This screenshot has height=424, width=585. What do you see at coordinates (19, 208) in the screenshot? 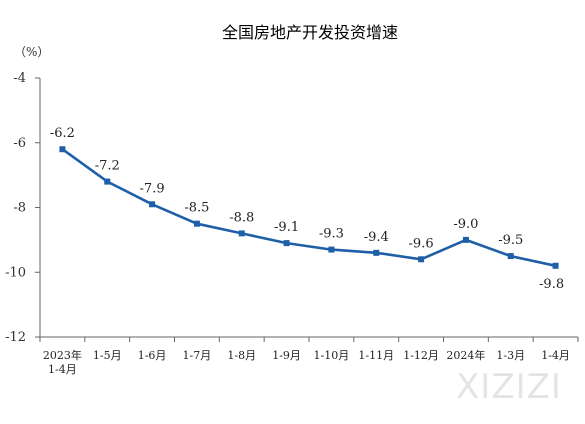
I see `y-tick-label: -8` at bounding box center [19, 208].